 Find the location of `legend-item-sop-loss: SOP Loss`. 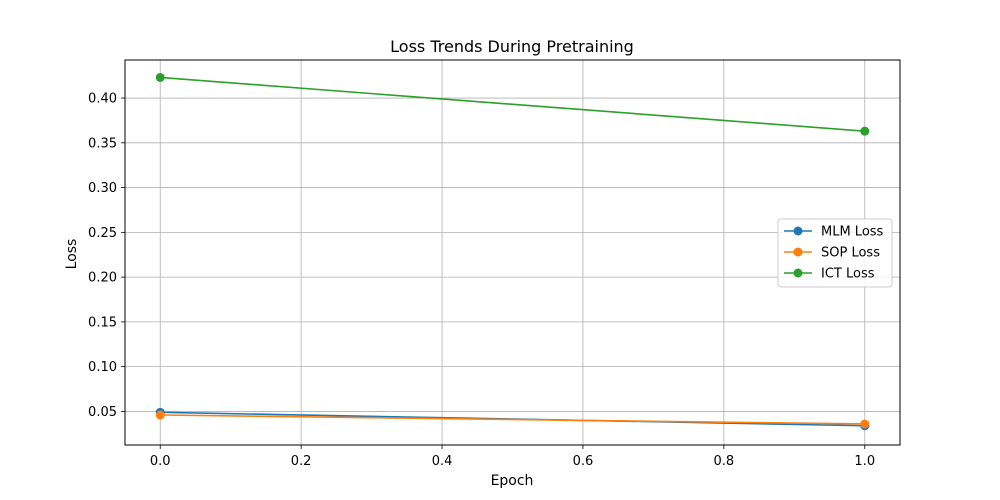

legend-item-sop-loss: SOP Loss is located at coordinates (832, 253).